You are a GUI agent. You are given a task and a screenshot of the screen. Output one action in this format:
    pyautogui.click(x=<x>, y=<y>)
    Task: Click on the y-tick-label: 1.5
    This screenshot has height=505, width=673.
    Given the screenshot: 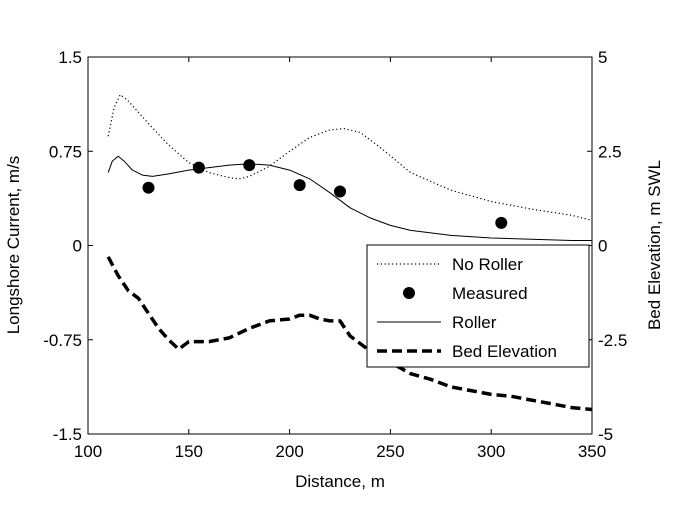 What is the action you would take?
    pyautogui.click(x=70, y=57)
    